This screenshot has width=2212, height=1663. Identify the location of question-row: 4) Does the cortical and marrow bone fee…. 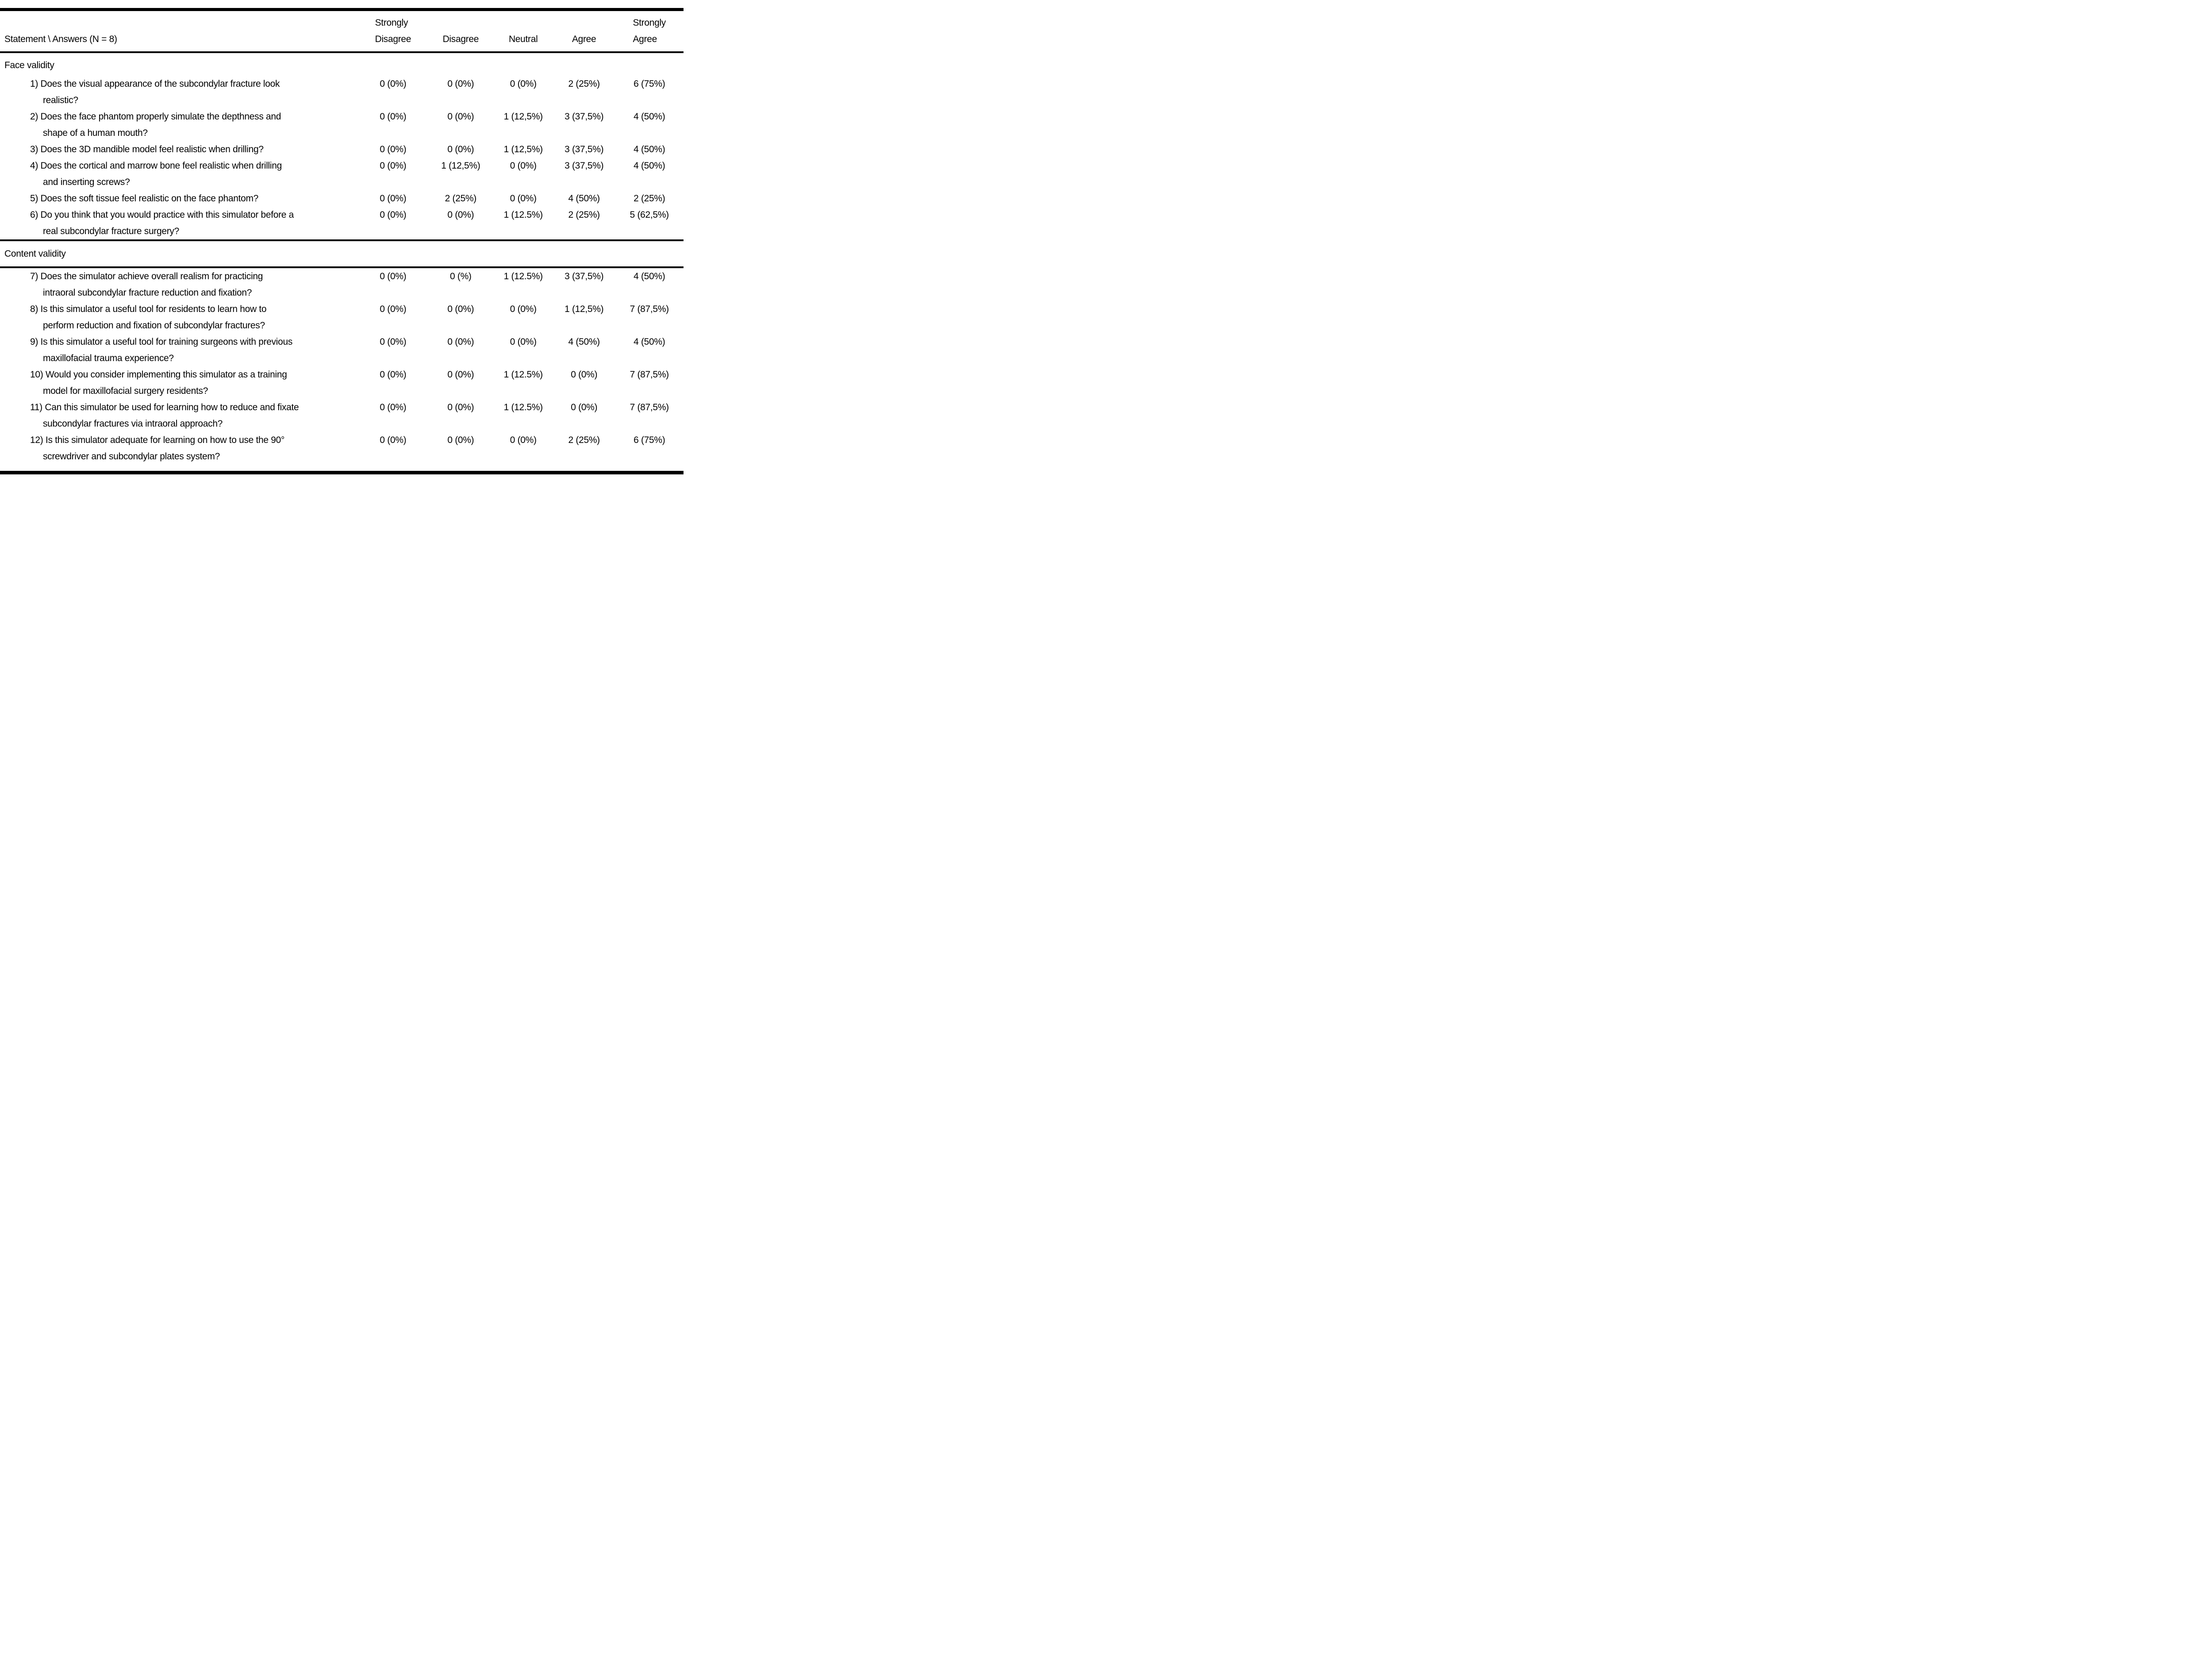
(342, 174).